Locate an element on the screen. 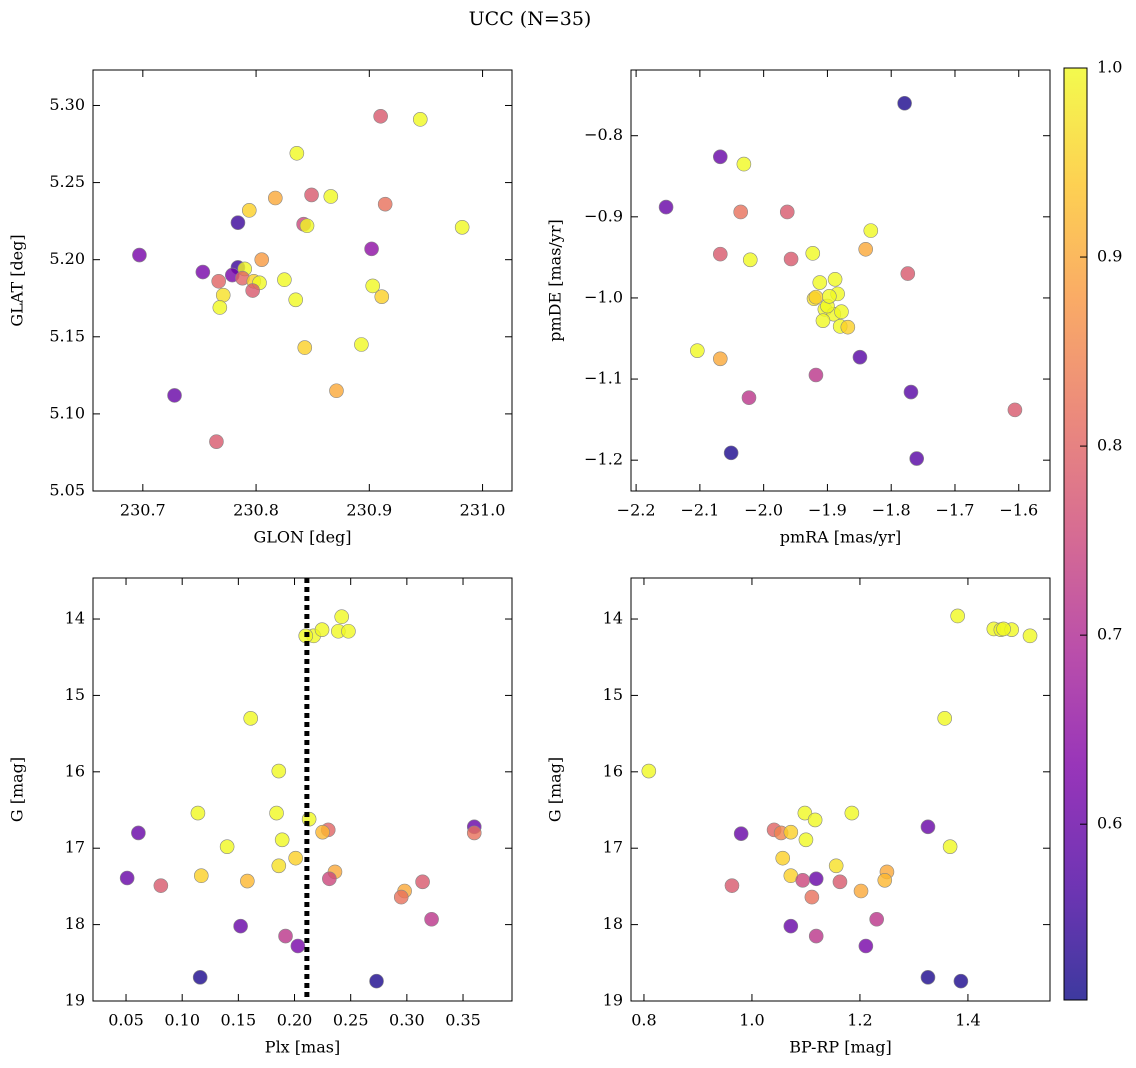 This screenshot has height=1068, width=1136. y-tick-label: −0.8 is located at coordinates (603, 134).